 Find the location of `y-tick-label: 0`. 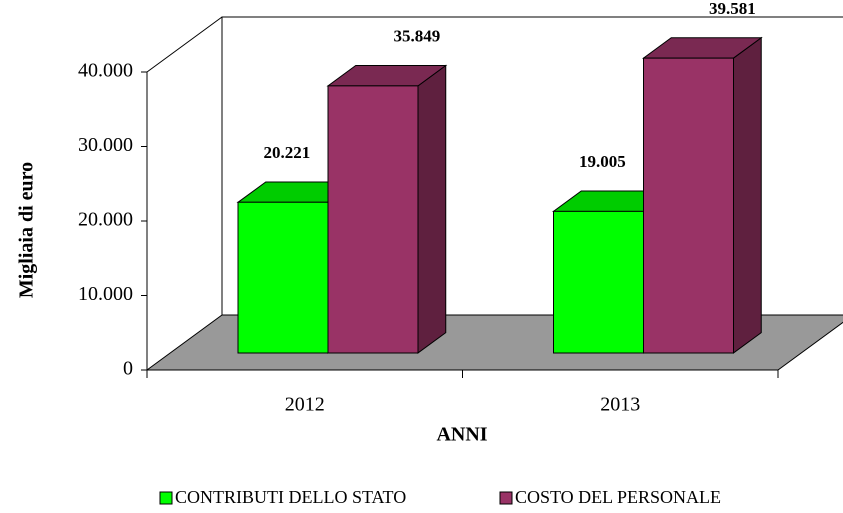

y-tick-label: 0 is located at coordinates (128, 369).